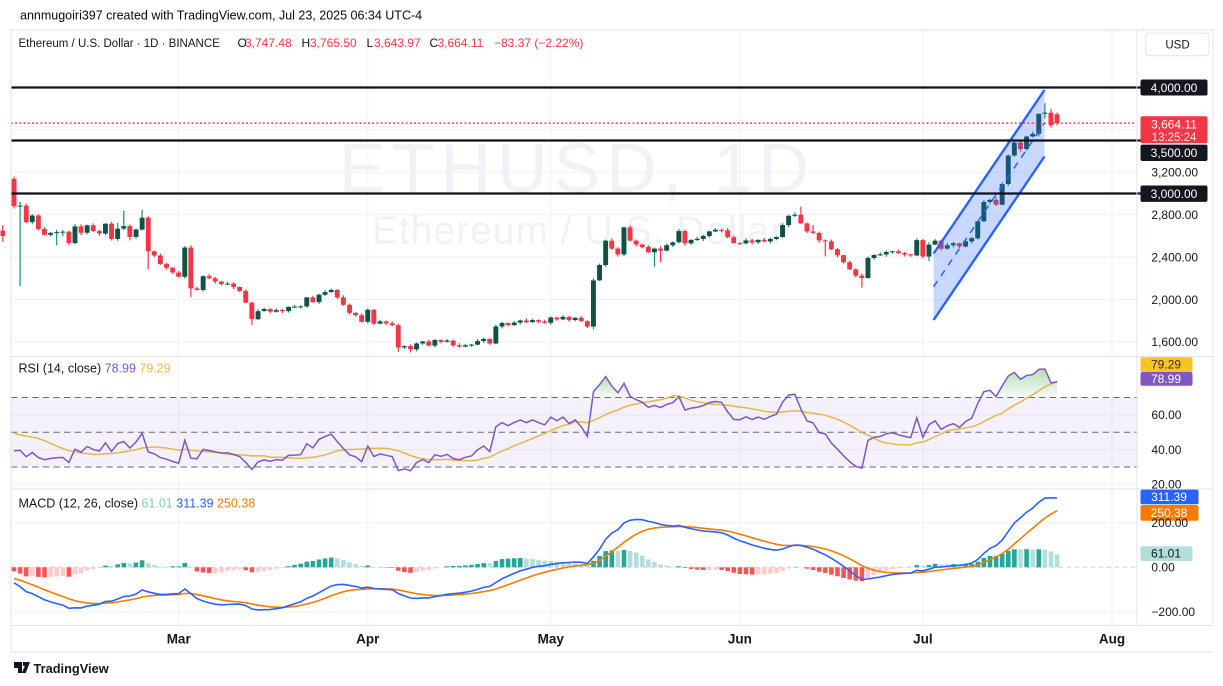 This screenshot has width=1223, height=686. Describe the element at coordinates (1174, 257) in the screenshot. I see `svg-text: 2,400.00` at that location.